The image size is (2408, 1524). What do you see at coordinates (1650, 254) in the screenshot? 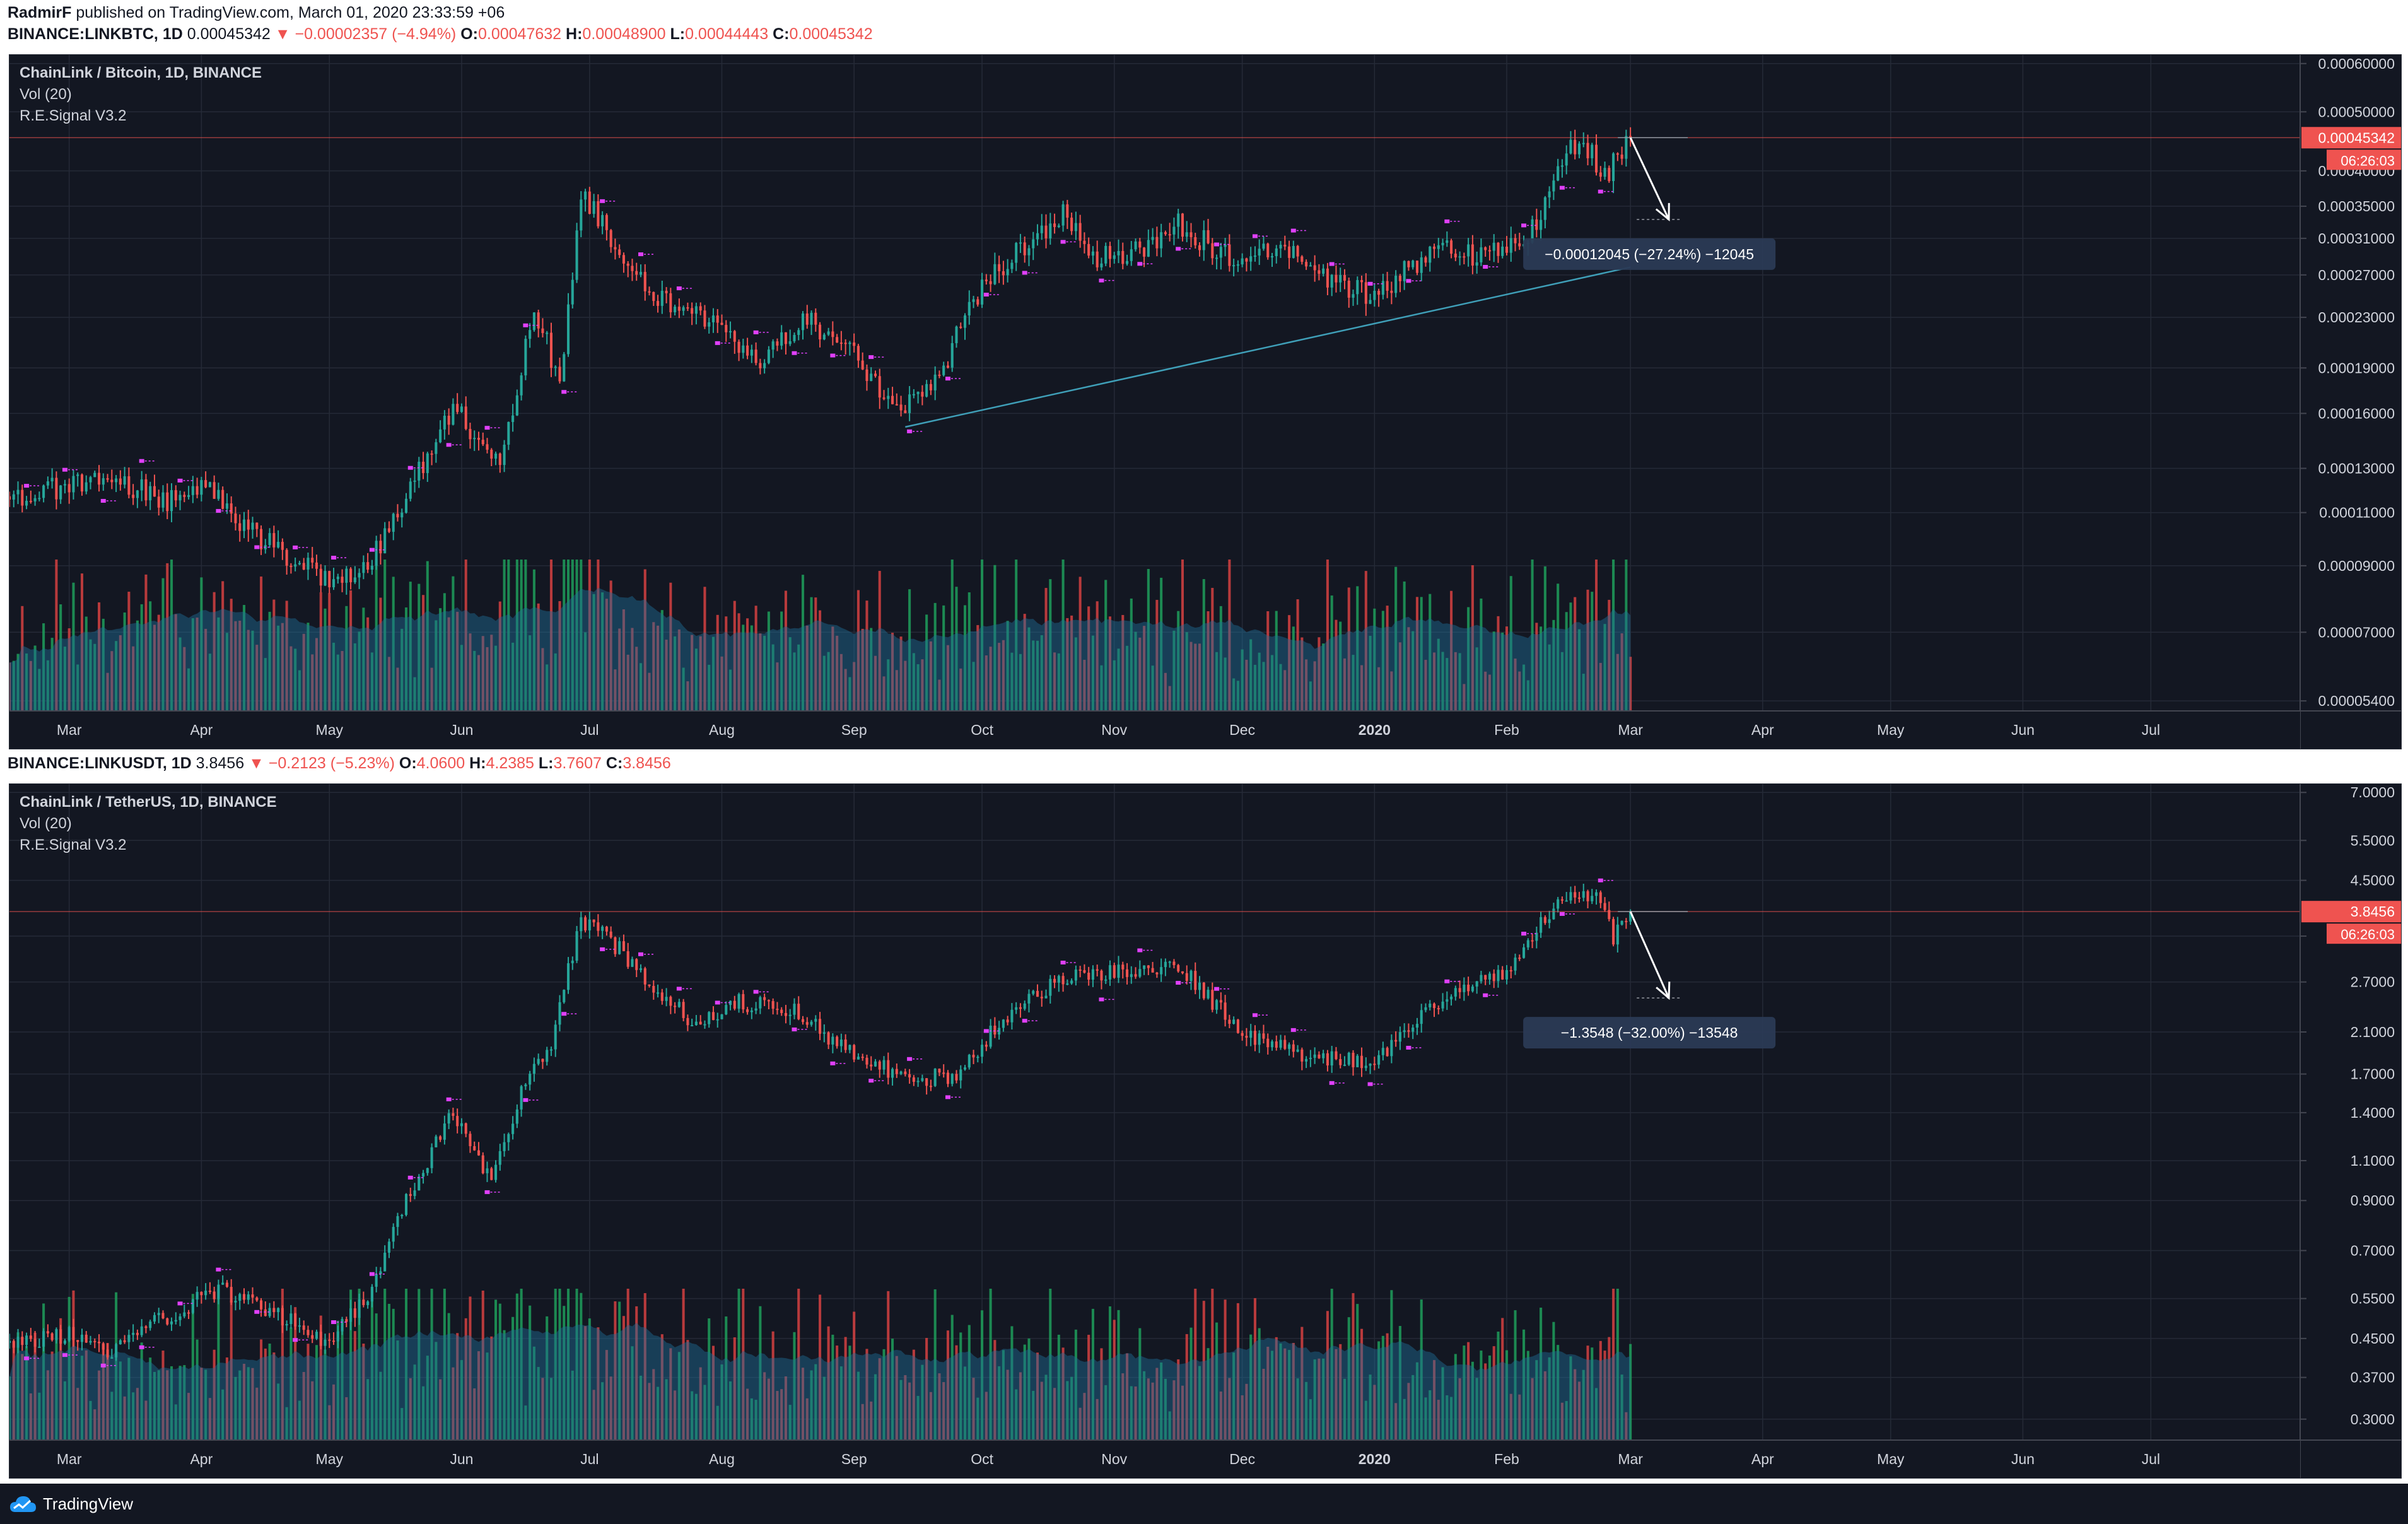
I see `measure-label: −0.00012045 (−27.24%) −12045` at bounding box center [1650, 254].